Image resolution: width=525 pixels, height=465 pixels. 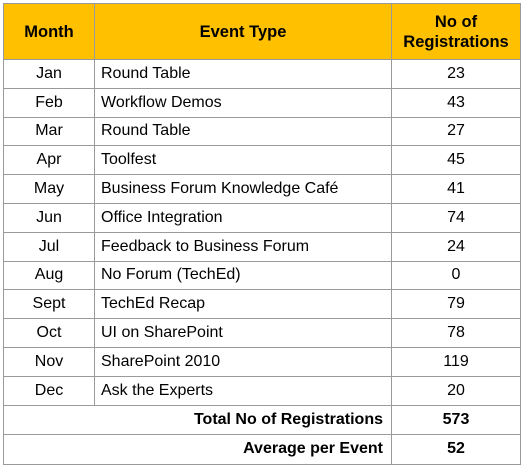 I want to click on event-type-cell: No Forum (TechEd), so click(x=243, y=275).